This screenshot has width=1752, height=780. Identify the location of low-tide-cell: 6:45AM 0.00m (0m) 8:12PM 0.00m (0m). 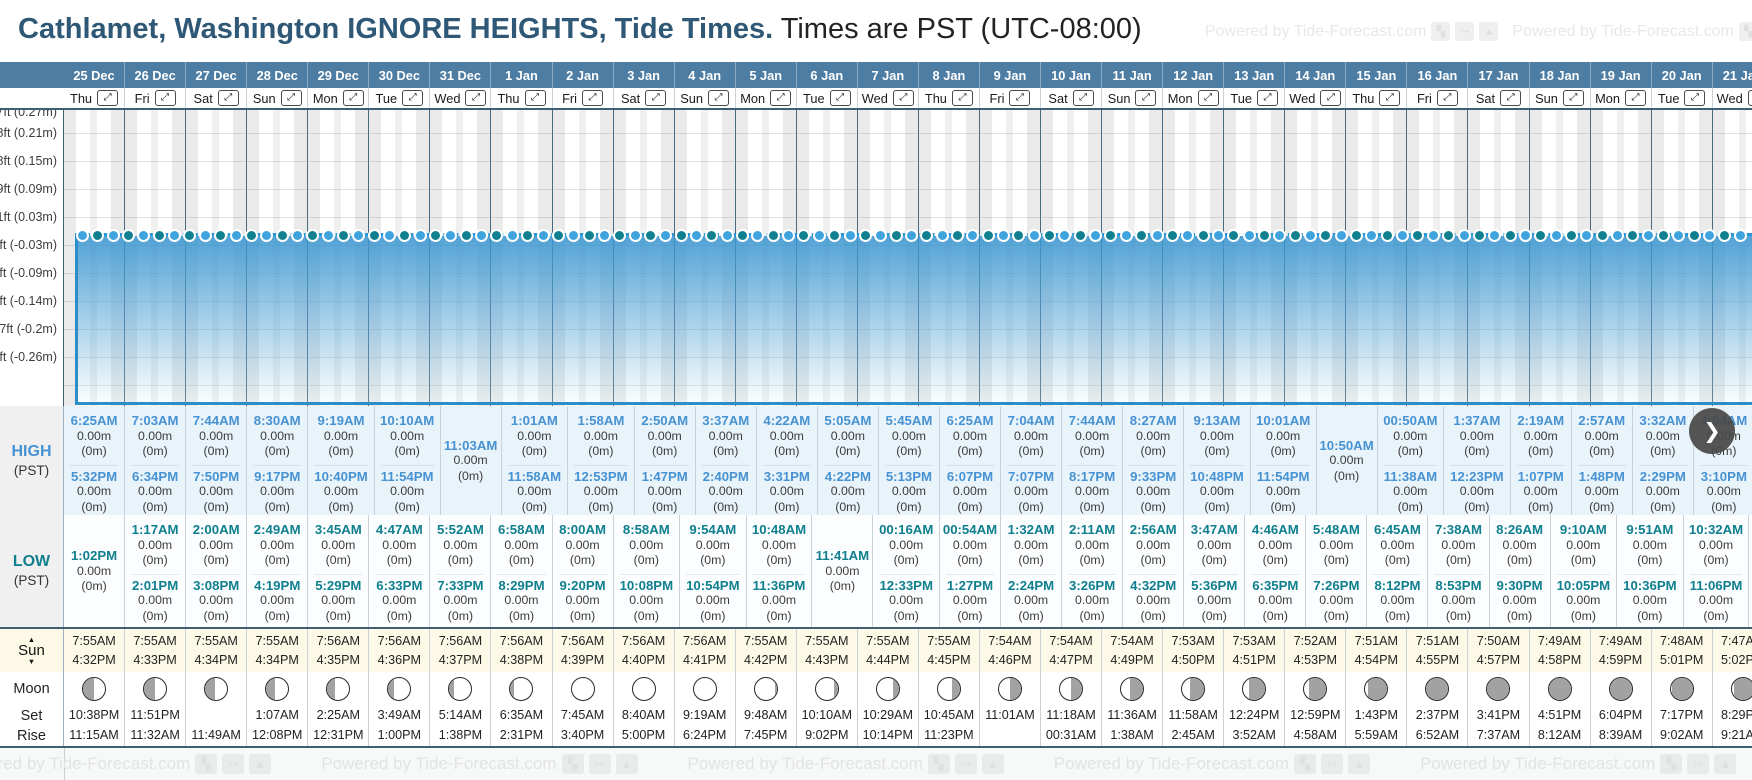
(1398, 571).